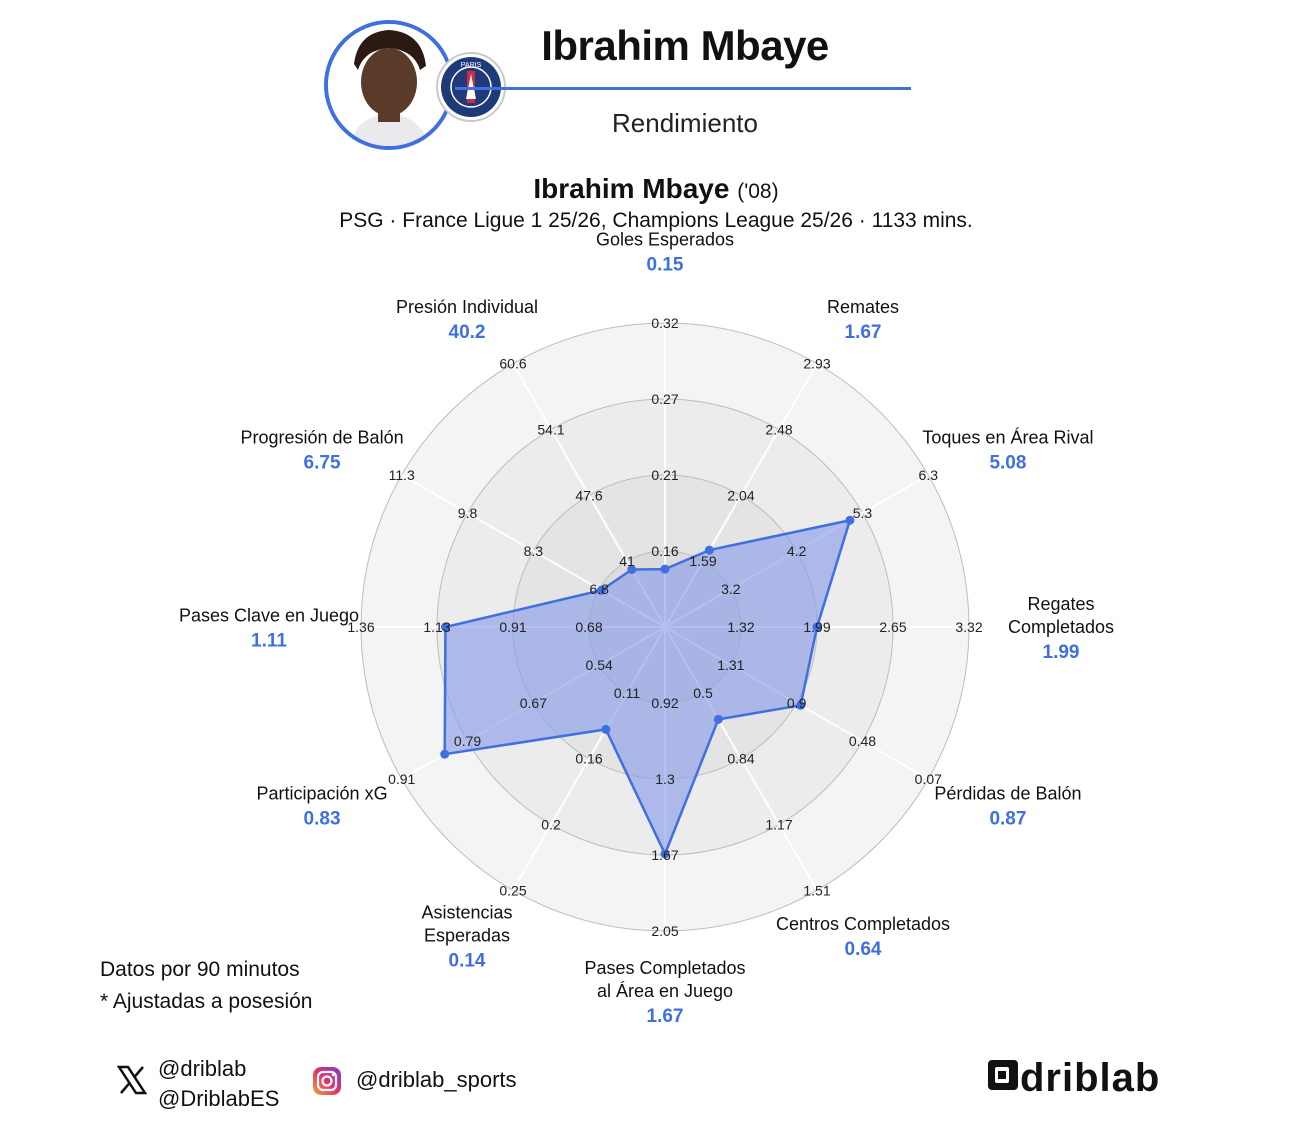 The height and width of the screenshot is (1126, 1312). I want to click on axis-label: Centros Completados, so click(863, 924).